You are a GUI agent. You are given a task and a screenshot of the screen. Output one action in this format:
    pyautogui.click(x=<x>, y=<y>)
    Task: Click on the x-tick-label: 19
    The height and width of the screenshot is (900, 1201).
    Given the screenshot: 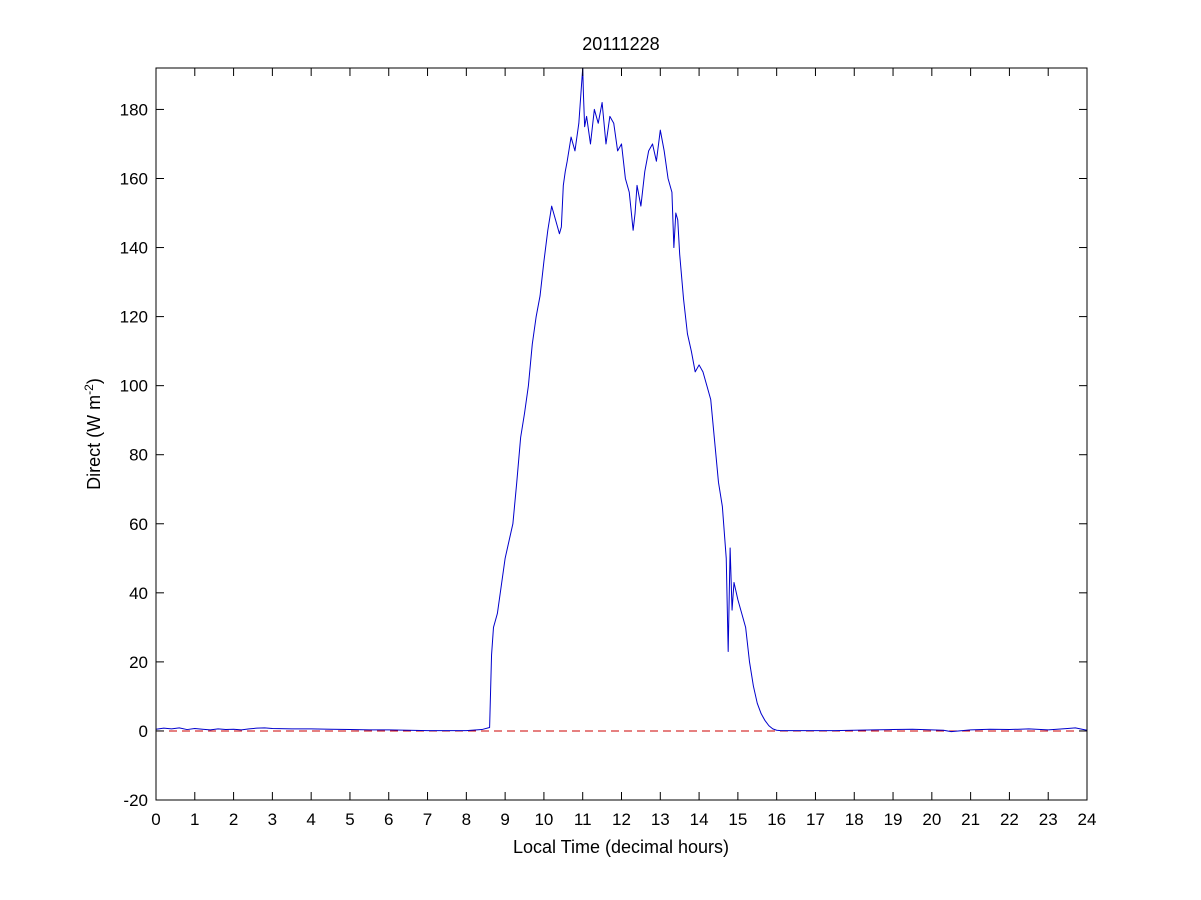 What is the action you would take?
    pyautogui.click(x=893, y=819)
    